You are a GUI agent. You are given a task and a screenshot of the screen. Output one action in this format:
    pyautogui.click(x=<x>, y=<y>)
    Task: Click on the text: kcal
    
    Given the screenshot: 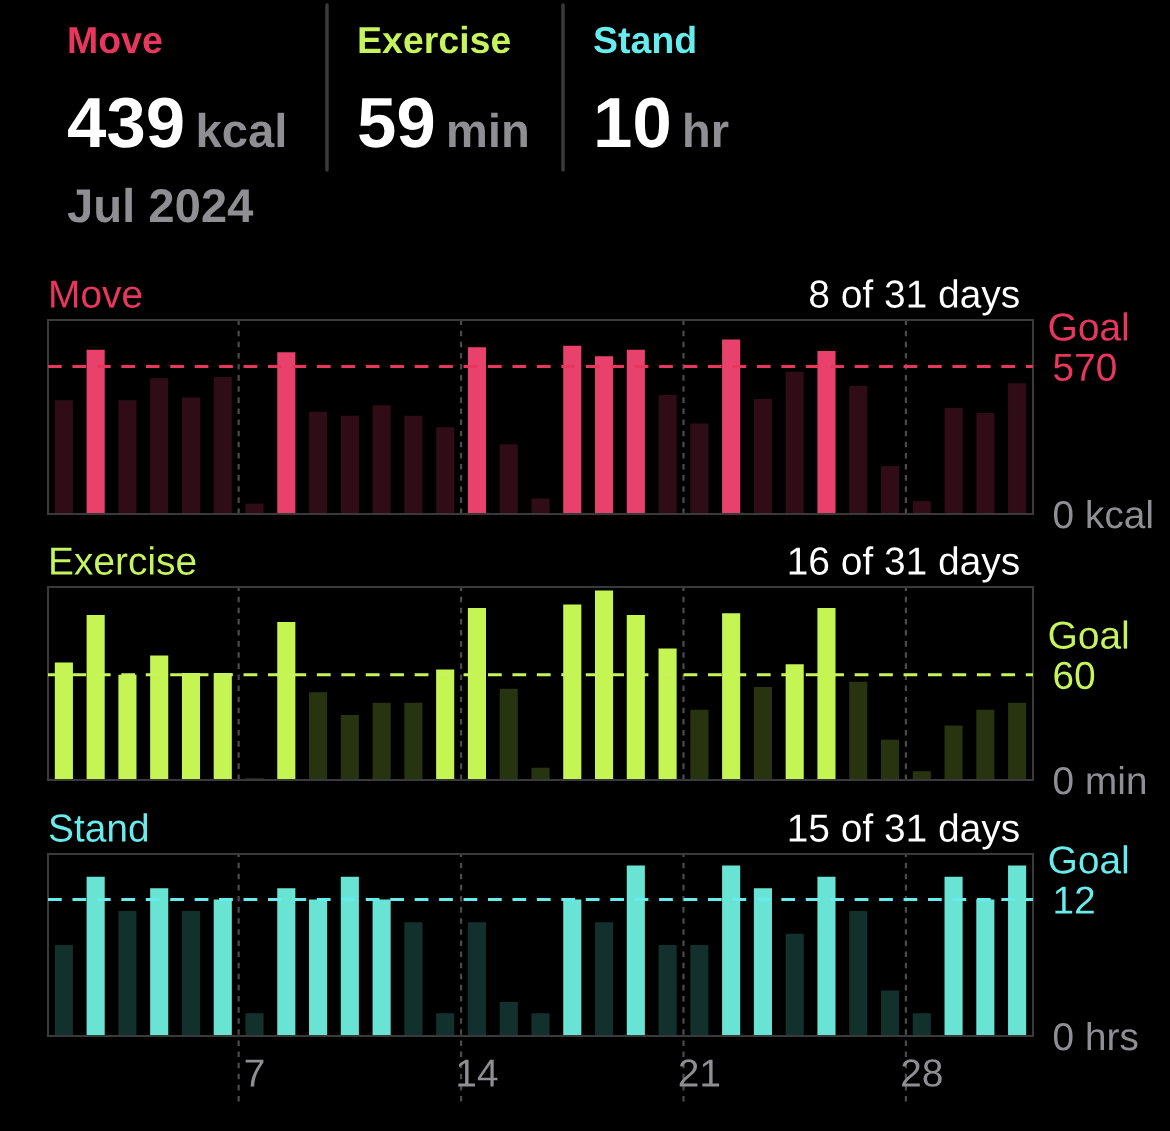 What is the action you would take?
    pyautogui.click(x=241, y=130)
    